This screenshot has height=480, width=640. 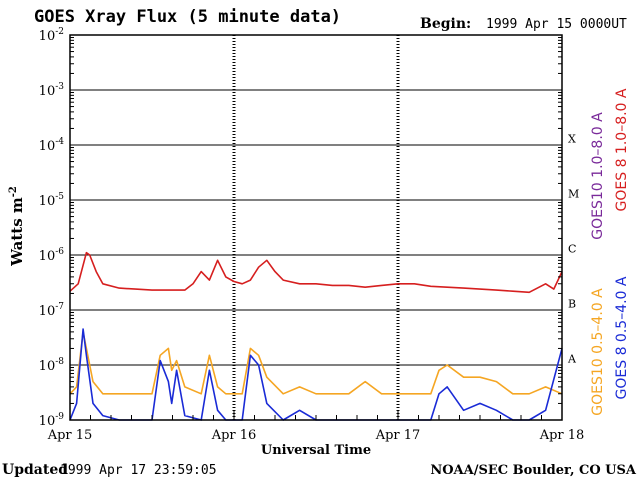 What do you see at coordinates (573, 194) in the screenshot?
I see `flare-class-label: M` at bounding box center [573, 194].